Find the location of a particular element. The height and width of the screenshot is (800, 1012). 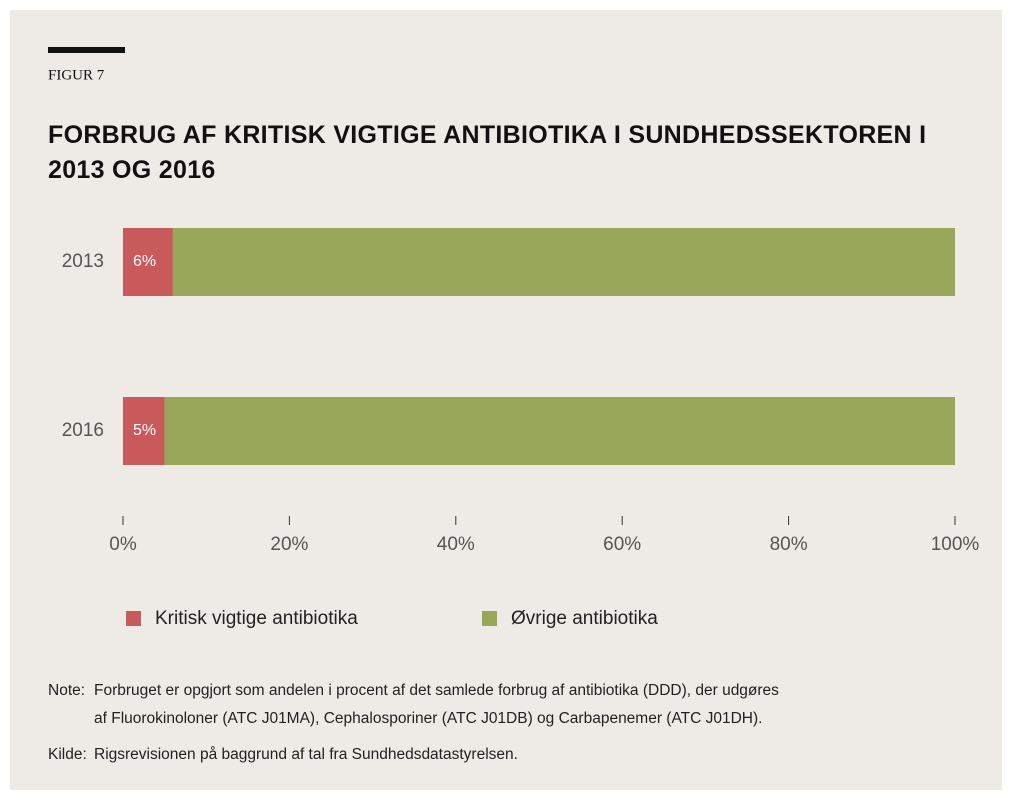

x-tick-label: 40% is located at coordinates (456, 544).